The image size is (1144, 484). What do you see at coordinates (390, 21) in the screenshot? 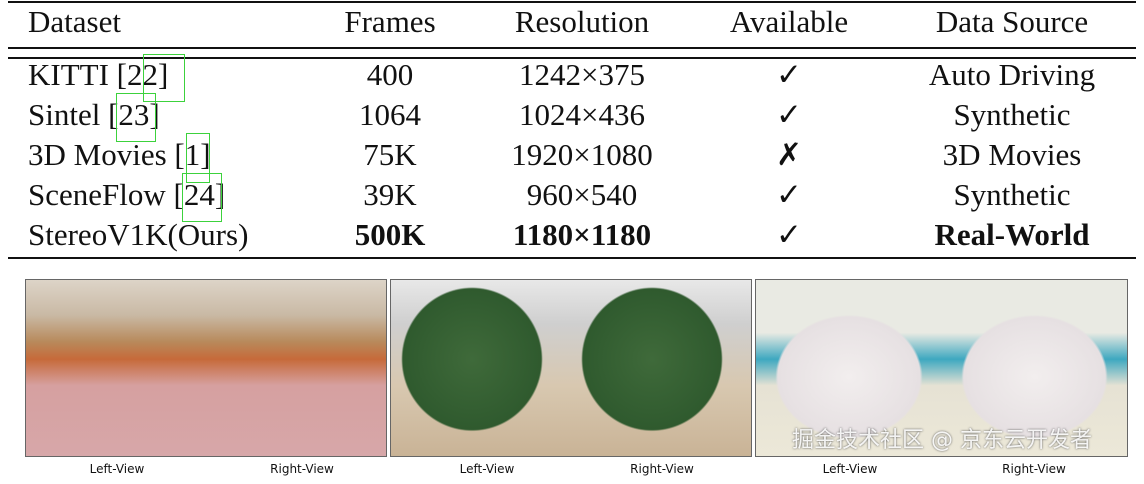
I see `header-frames: Frames` at bounding box center [390, 21].